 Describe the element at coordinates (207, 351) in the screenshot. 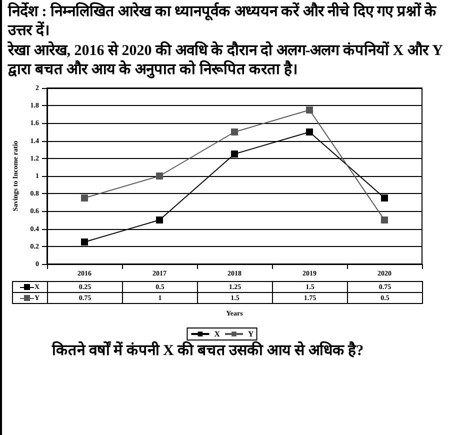

I see `text: कितने वर्षों में कंपनी X की बचत उसकी आय से अधिक है?` at that location.